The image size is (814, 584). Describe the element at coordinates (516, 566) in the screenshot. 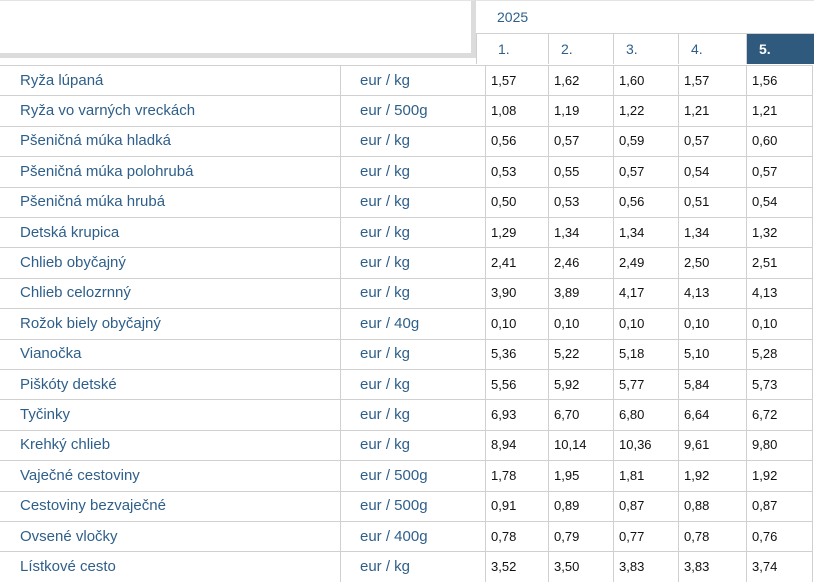

I see `price-value: 3,52` at that location.